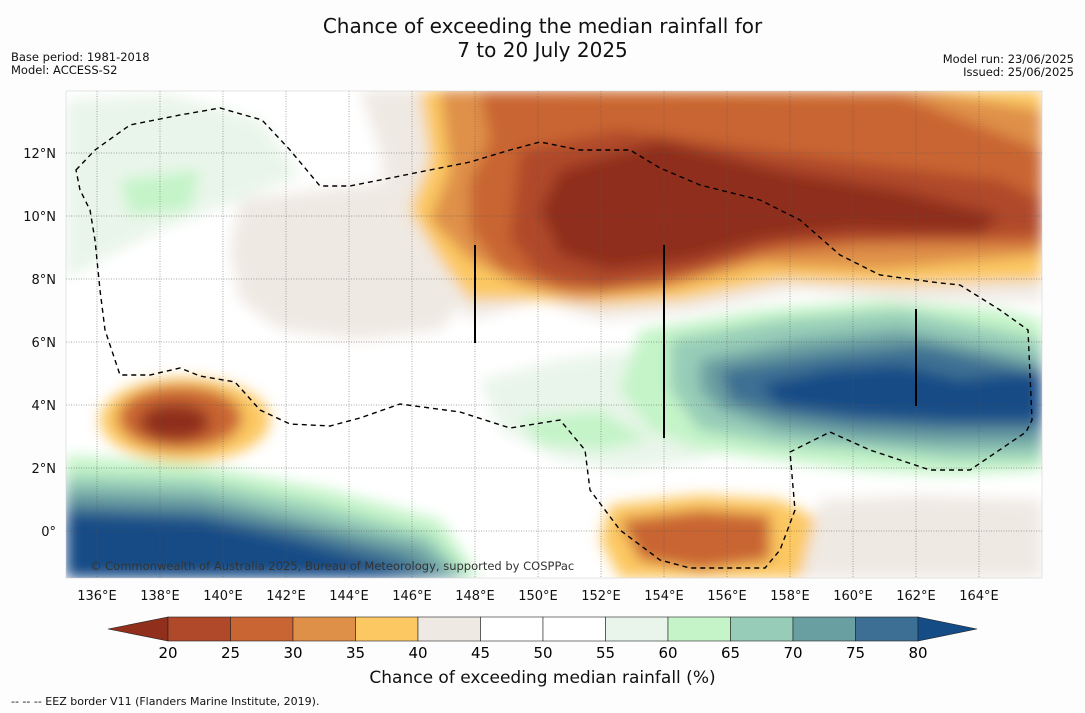  I want to click on colorbar-tick-label: 50, so click(542, 653).